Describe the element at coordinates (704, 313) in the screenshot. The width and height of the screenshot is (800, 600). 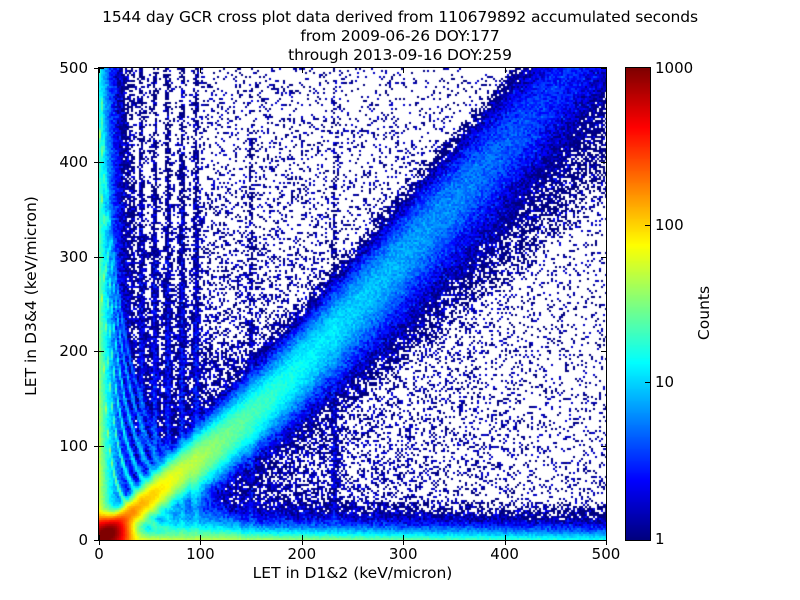
I see `colorbar-label: Counts` at that location.